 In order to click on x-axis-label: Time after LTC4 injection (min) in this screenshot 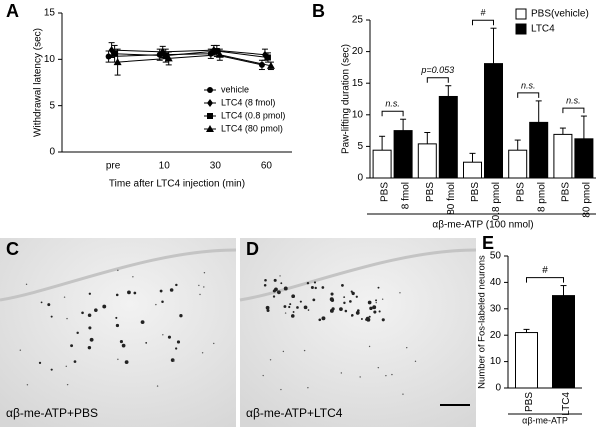, I will do `click(177, 184)`.